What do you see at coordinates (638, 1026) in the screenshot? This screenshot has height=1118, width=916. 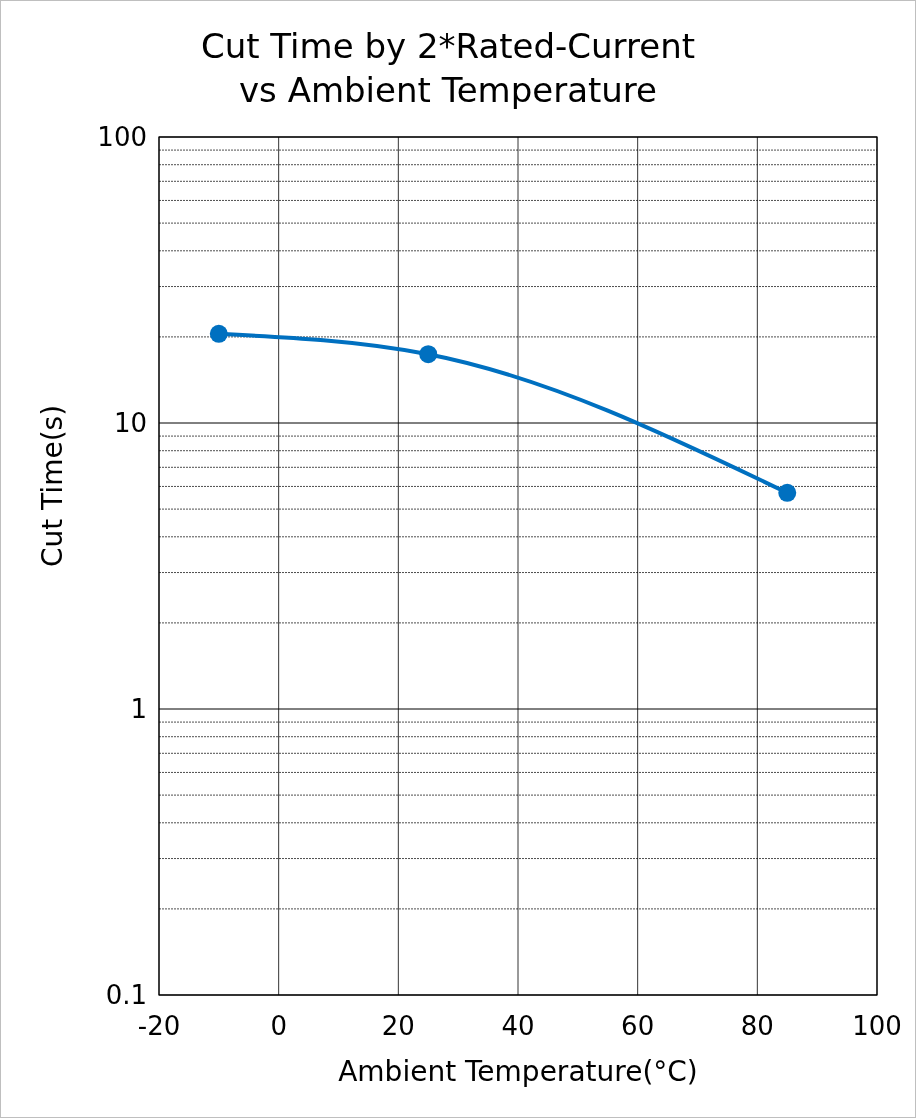 I see `x-tick-label: 60` at bounding box center [638, 1026].